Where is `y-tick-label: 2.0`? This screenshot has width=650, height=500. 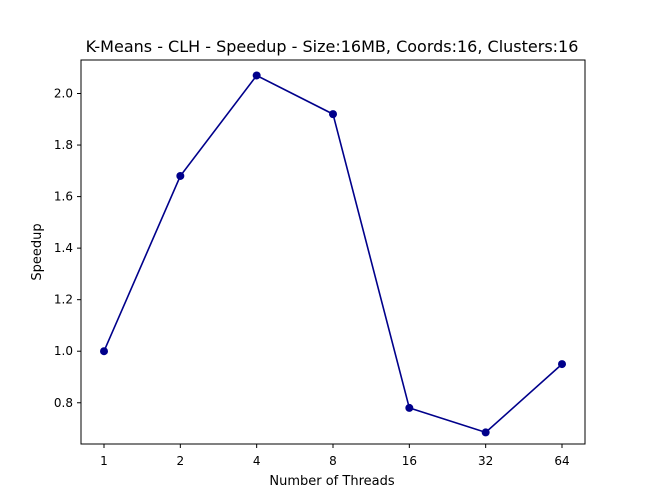 y-tick-label: 2.0 is located at coordinates (63, 94).